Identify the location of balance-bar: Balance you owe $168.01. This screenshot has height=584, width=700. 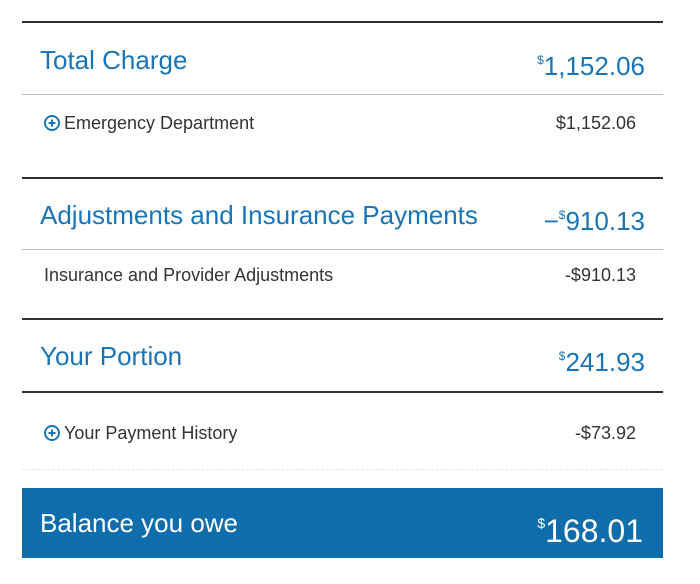
(342, 523).